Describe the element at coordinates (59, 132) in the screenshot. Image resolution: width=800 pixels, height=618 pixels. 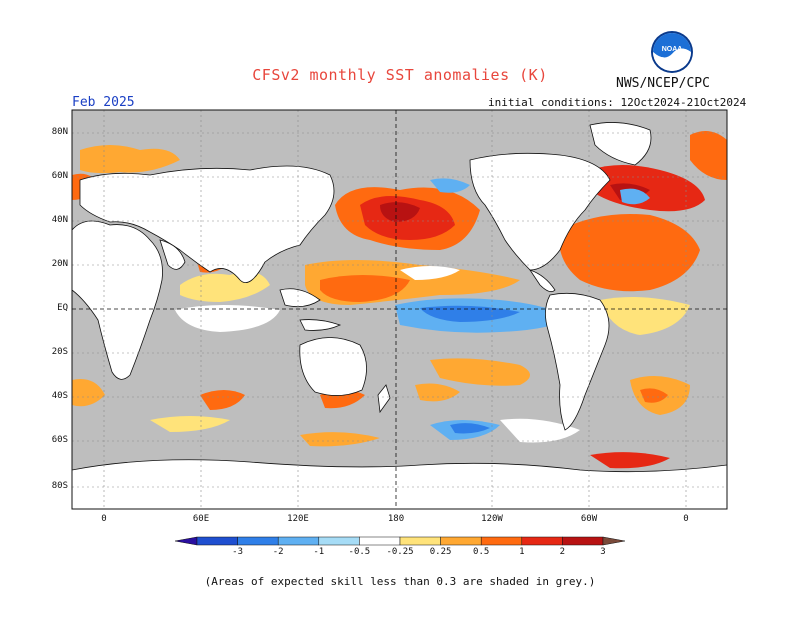
I see `lat-label: 80N` at that location.